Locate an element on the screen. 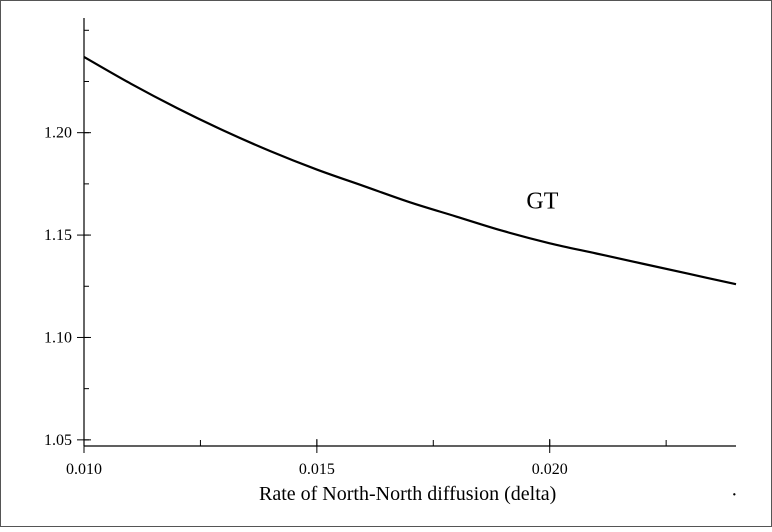 This screenshot has width=772, height=532. annotations: GT is located at coordinates (542, 201).